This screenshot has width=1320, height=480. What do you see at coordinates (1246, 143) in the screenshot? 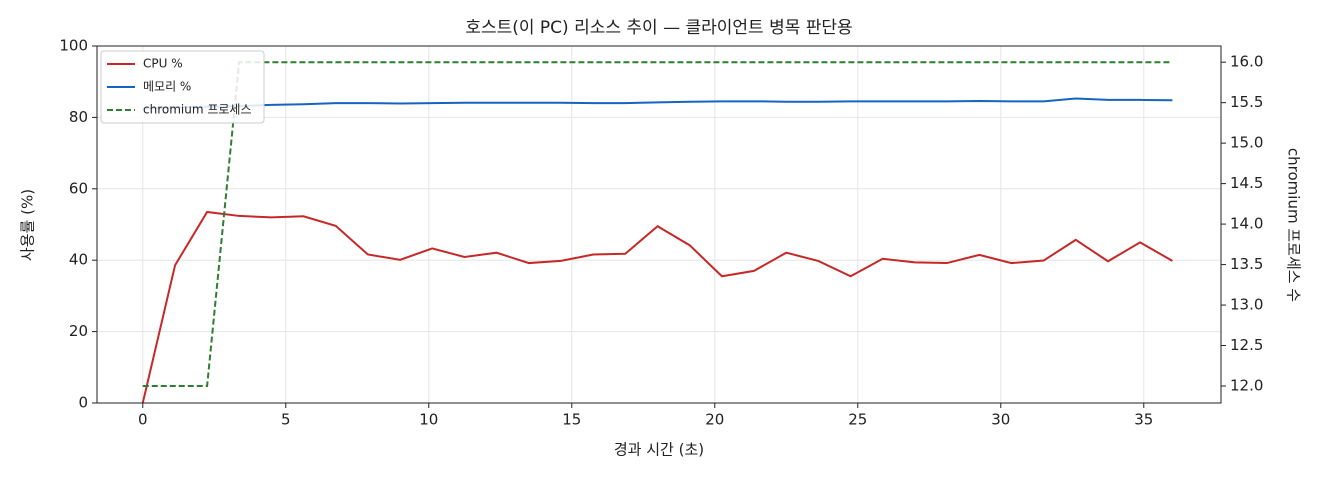
I see `y2-tick-label: 15.0` at bounding box center [1246, 143].